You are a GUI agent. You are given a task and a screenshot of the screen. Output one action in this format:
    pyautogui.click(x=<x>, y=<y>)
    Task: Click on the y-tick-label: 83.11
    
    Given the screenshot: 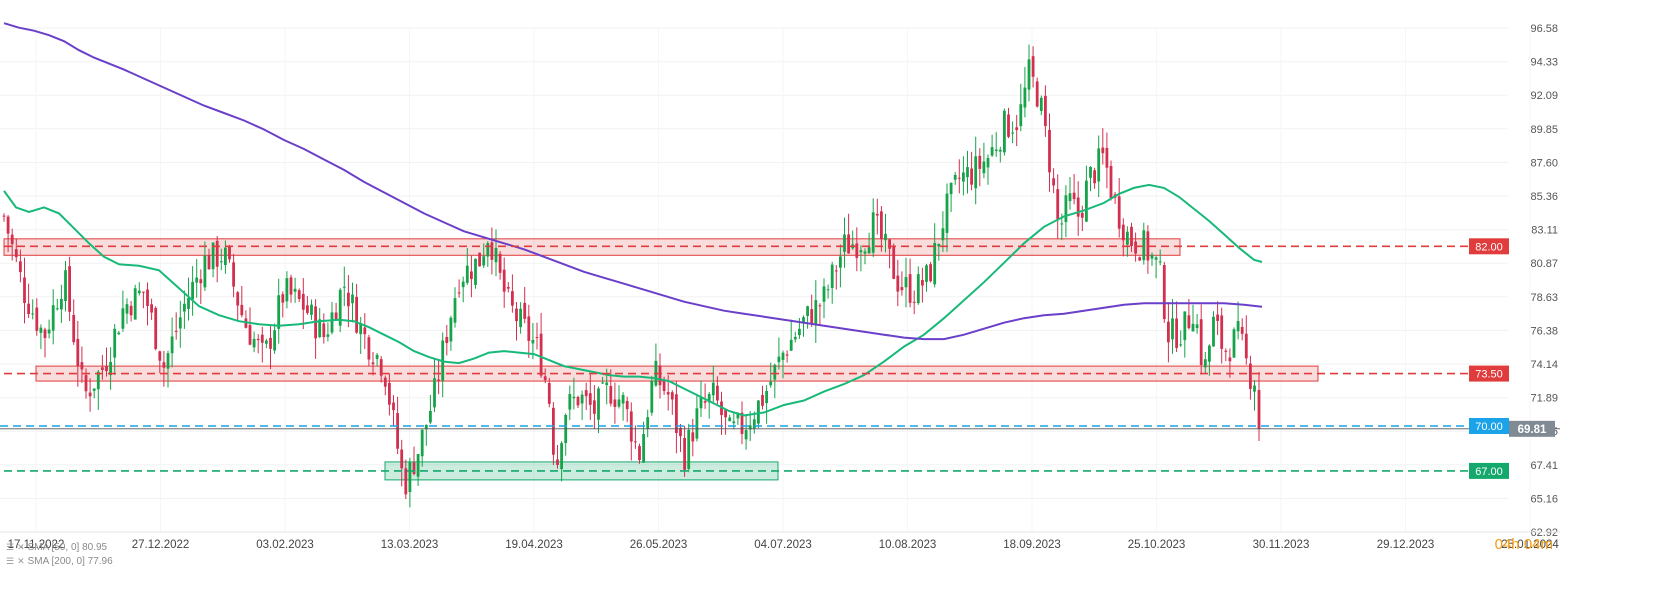 What is the action you would take?
    pyautogui.click(x=1544, y=231)
    